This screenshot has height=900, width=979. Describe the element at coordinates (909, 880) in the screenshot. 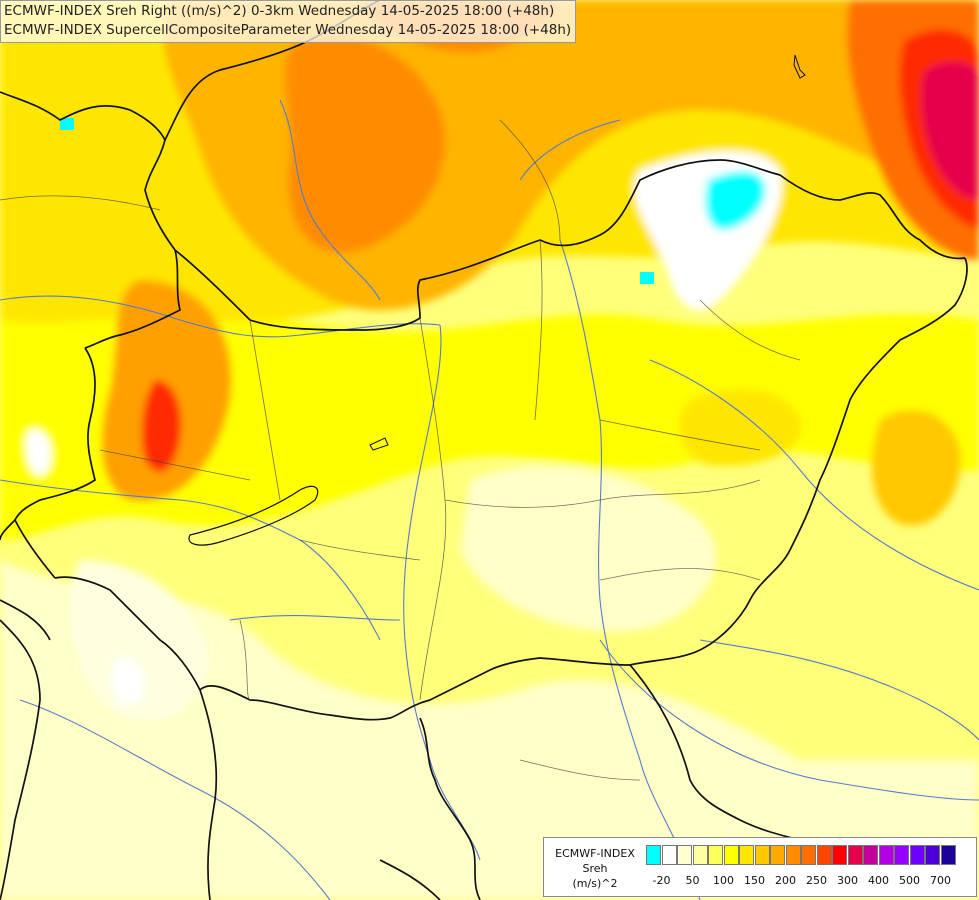

I see `legend-tick-label: 500` at that location.